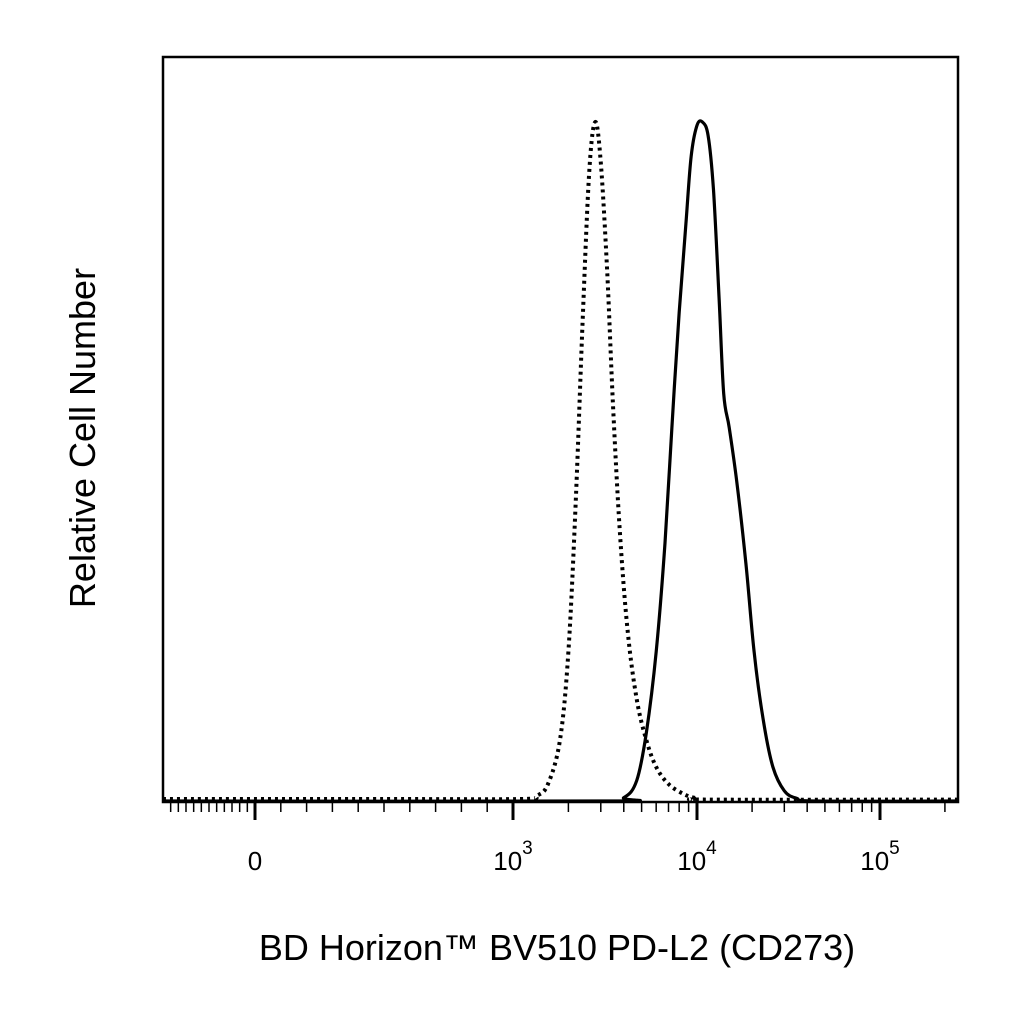 The height and width of the screenshot is (1024, 1024). Describe the element at coordinates (255, 861) in the screenshot. I see `x-tick-label: 0` at that location.